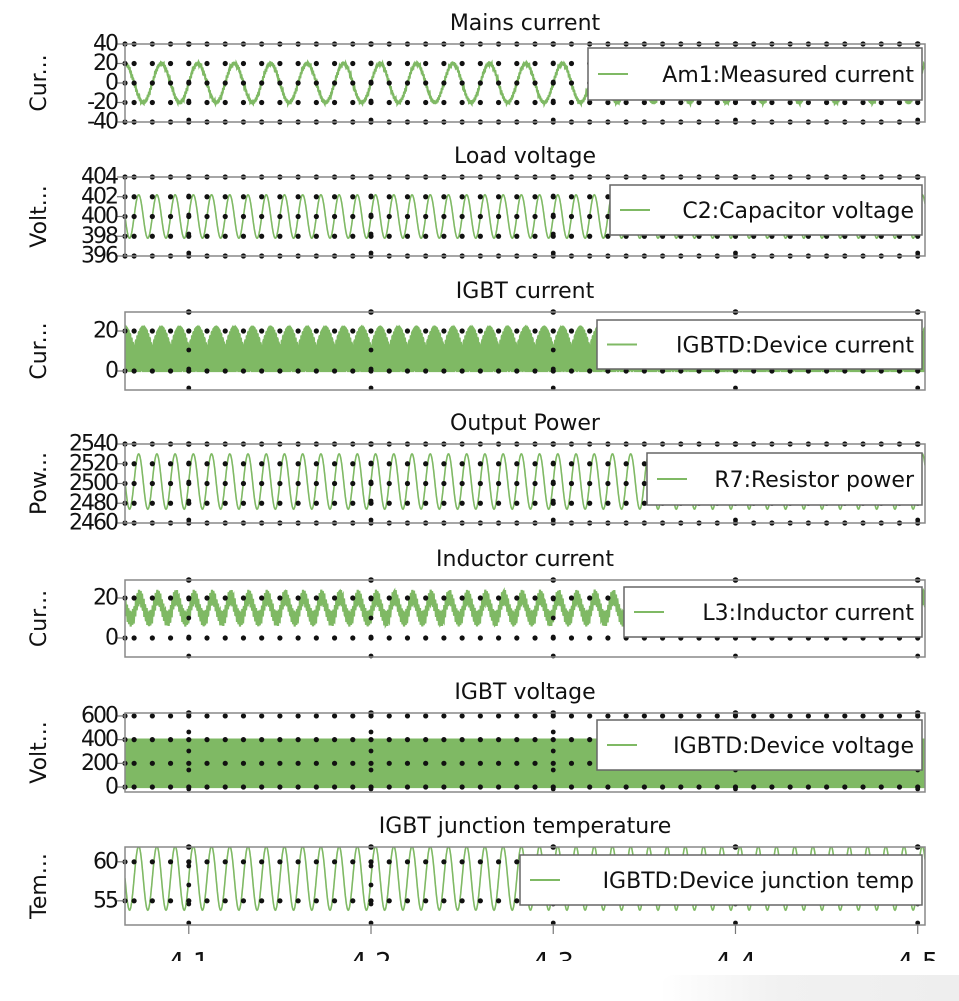 Image resolution: width=959 pixels, height=1001 pixels. Describe the element at coordinates (99, 196) in the screenshot. I see `y-tick-label: 402` at that location.